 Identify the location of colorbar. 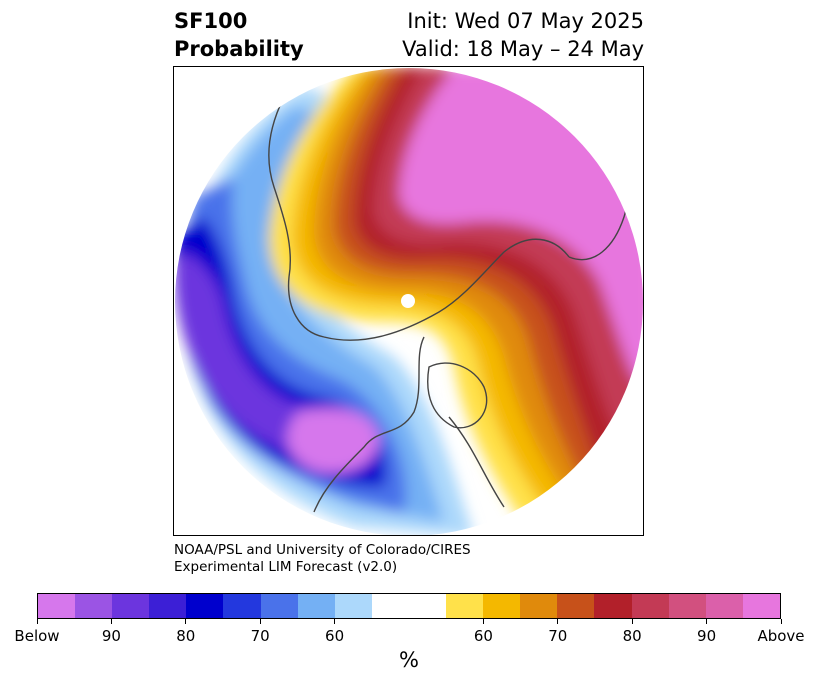
(409, 606).